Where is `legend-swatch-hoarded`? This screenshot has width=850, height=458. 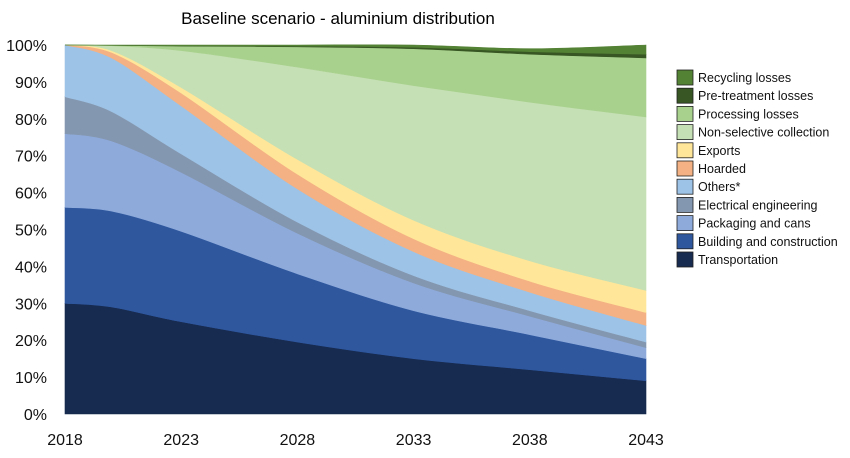 legend-swatch-hoarded is located at coordinates (685, 168).